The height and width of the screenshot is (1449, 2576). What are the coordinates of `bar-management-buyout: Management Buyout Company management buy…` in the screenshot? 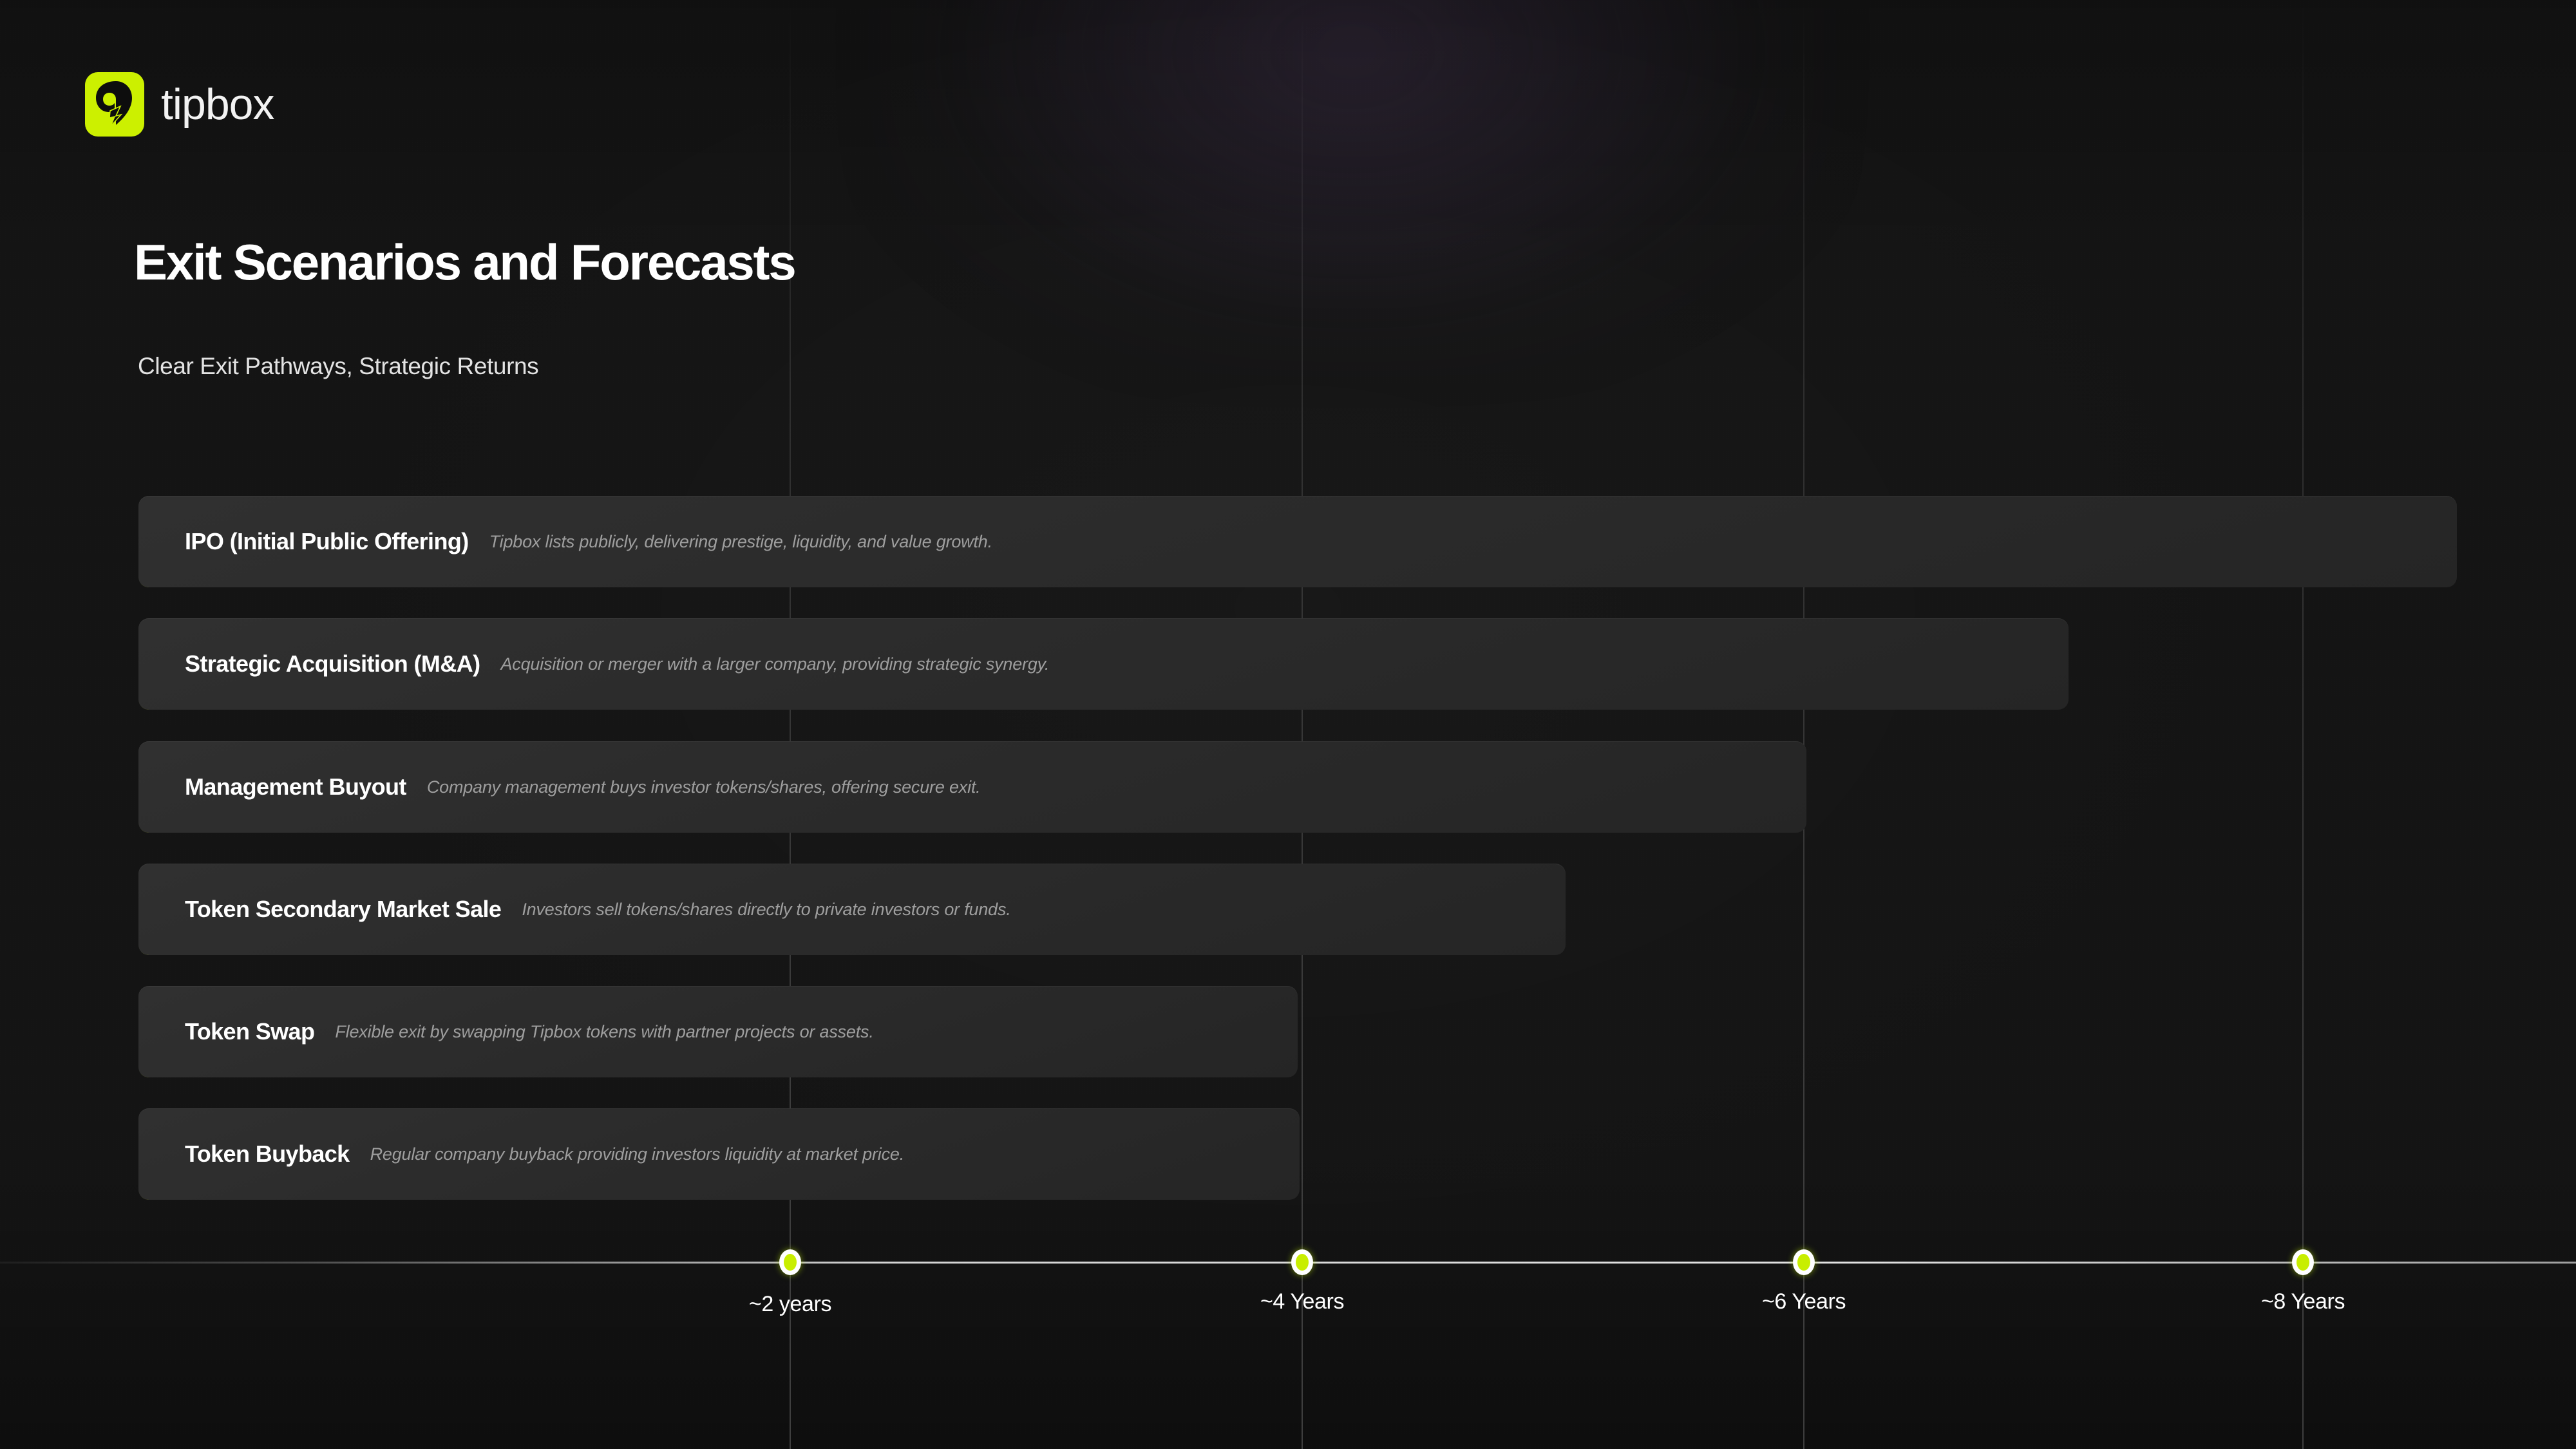 It's located at (972, 787).